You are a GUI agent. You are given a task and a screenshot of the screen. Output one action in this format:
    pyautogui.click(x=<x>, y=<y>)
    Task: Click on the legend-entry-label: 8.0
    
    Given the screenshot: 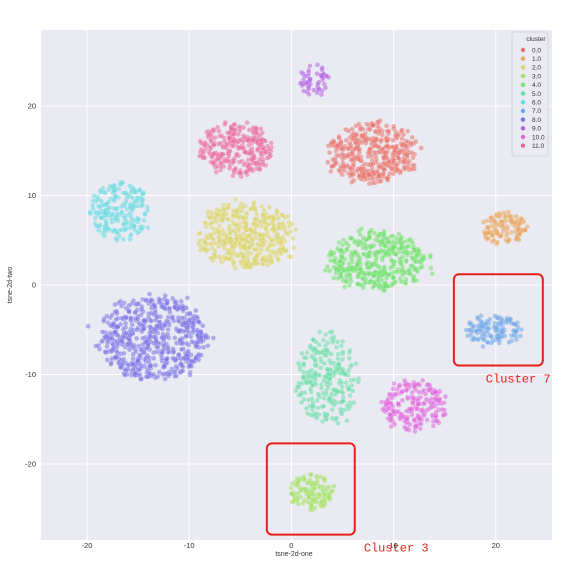 What is the action you would take?
    pyautogui.click(x=536, y=120)
    